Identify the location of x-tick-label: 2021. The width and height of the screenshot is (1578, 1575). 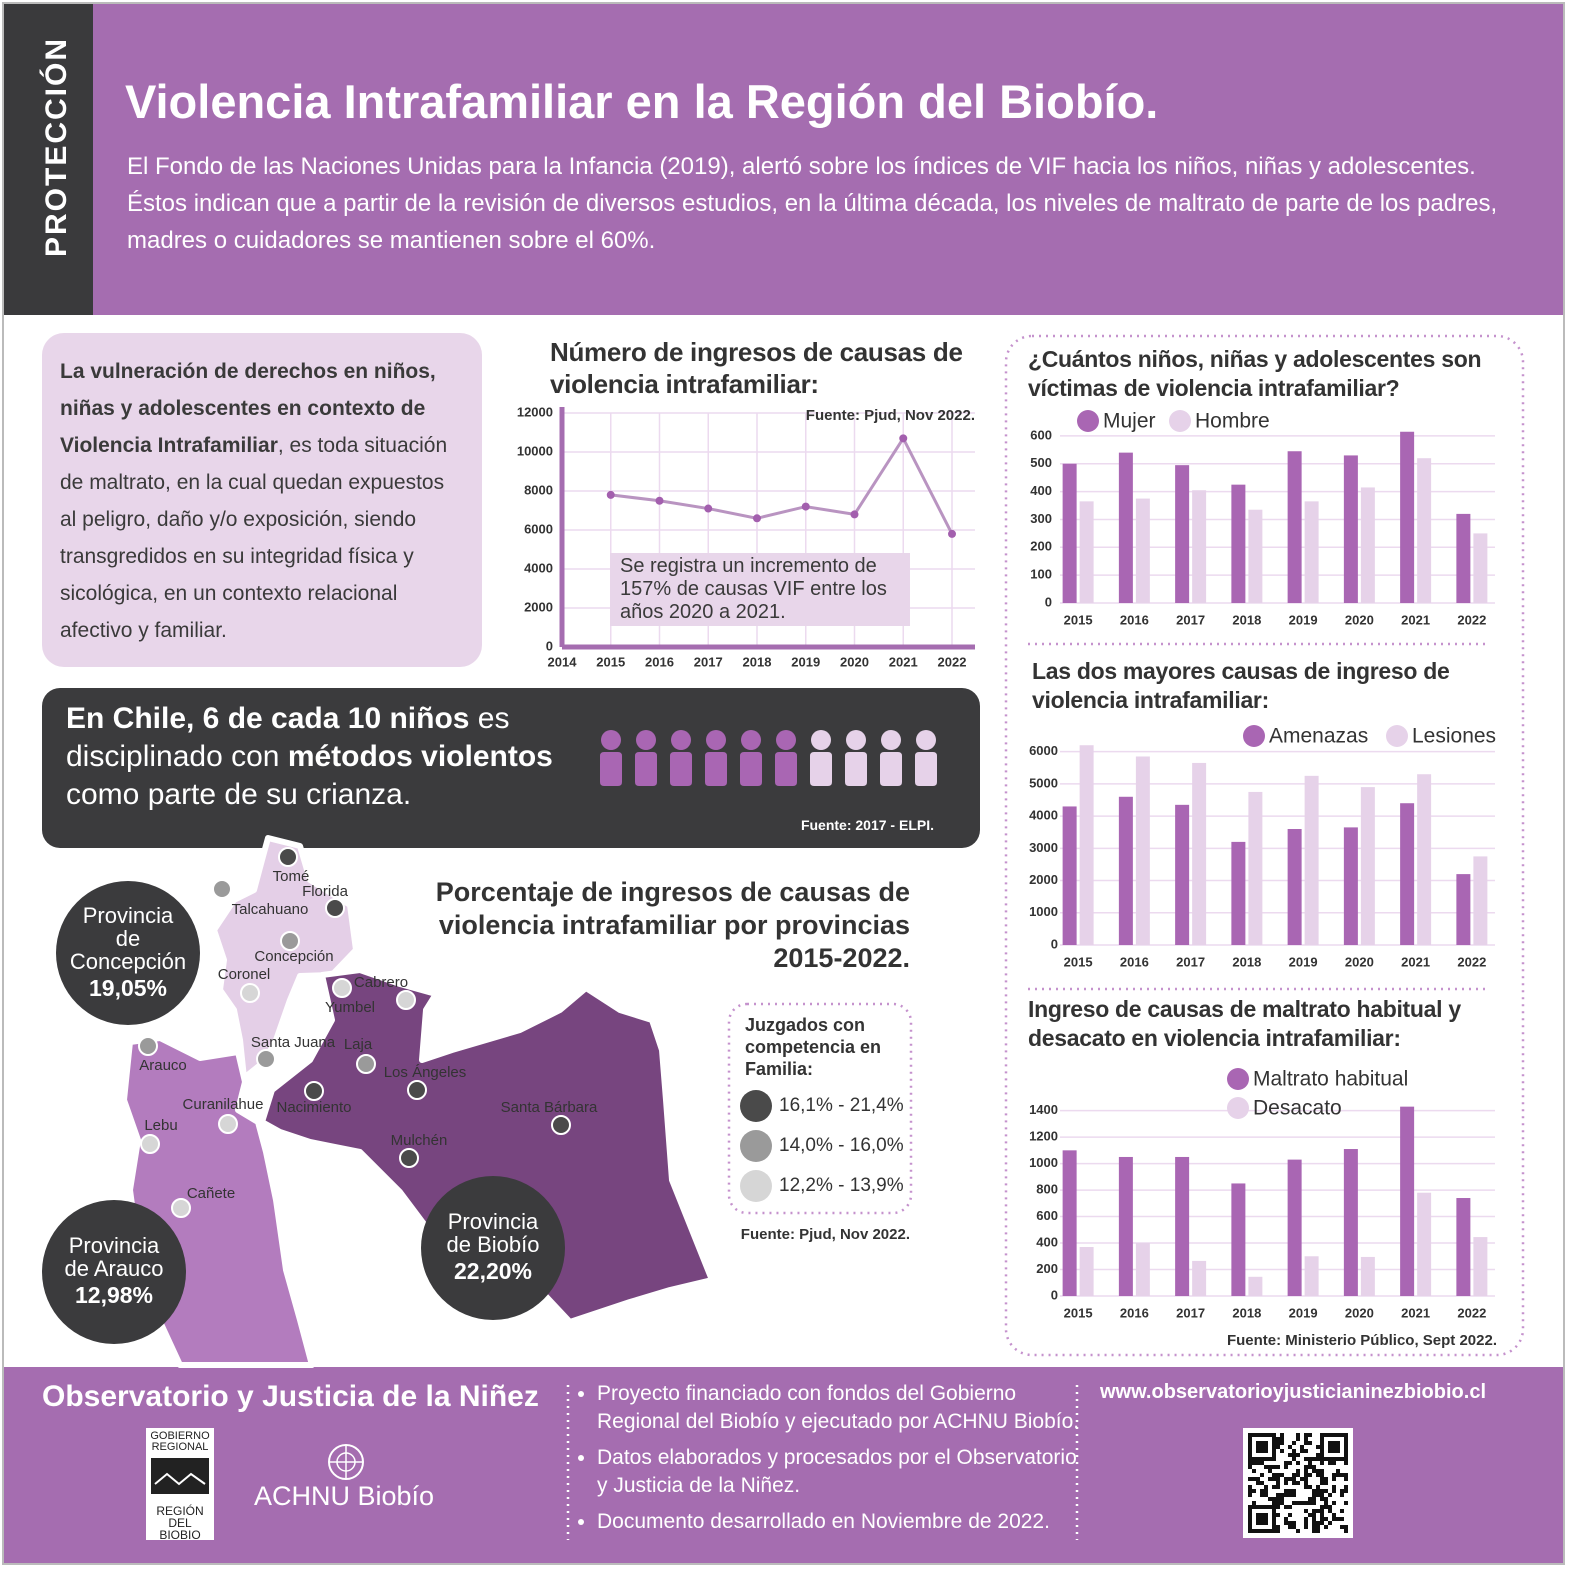
(903, 661).